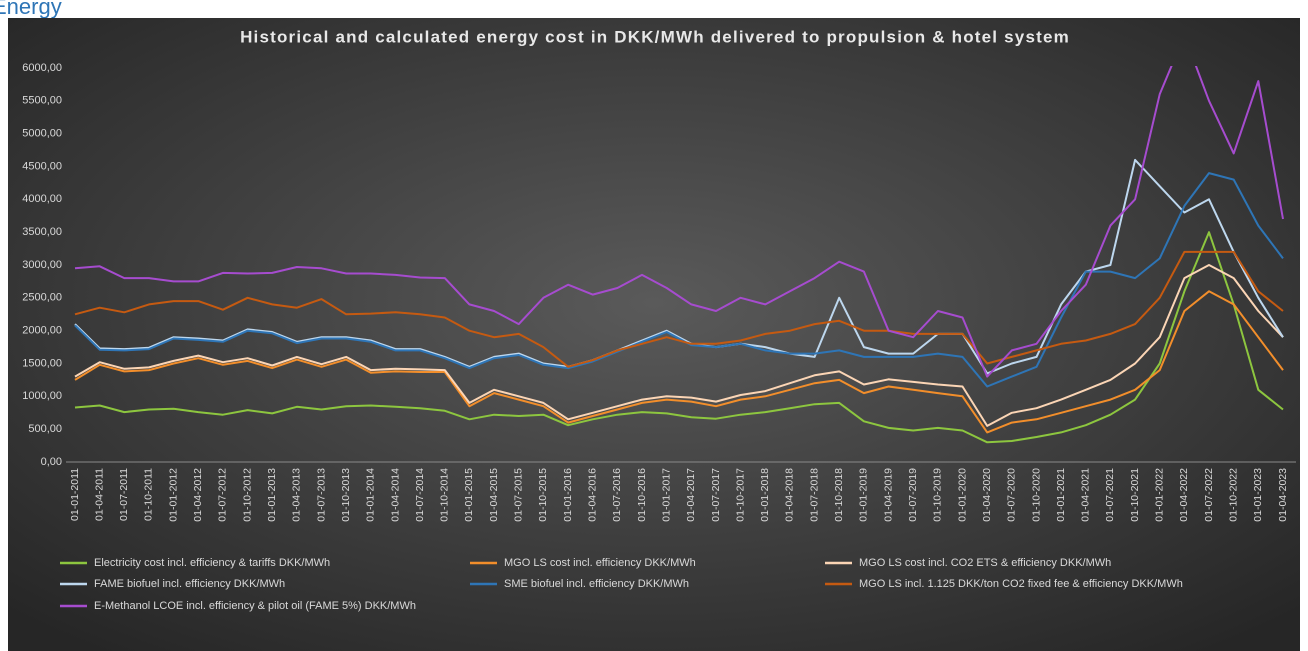 This screenshot has height=651, width=1308. I want to click on x-tick-label: 01-10-2014, so click(445, 495).